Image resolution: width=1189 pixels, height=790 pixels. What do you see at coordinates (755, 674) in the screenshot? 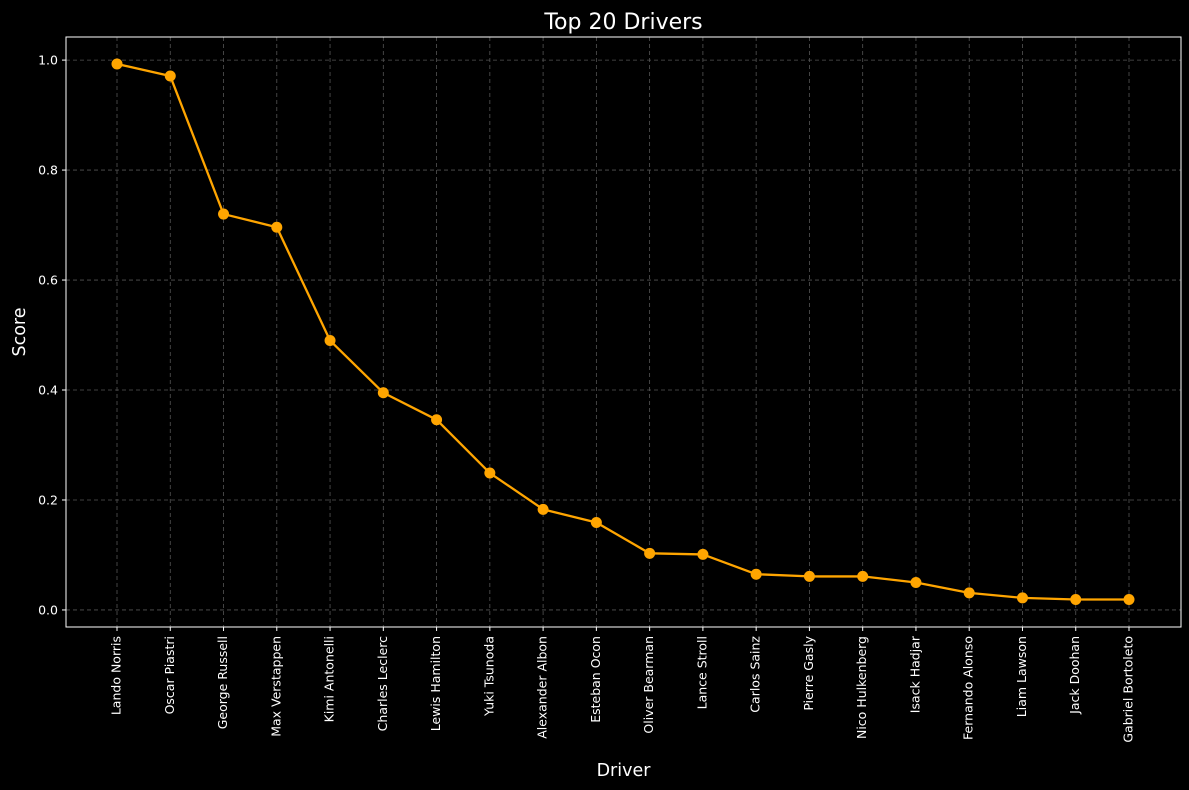
I see `x-tick-label: Carlos Sainz` at bounding box center [755, 674].